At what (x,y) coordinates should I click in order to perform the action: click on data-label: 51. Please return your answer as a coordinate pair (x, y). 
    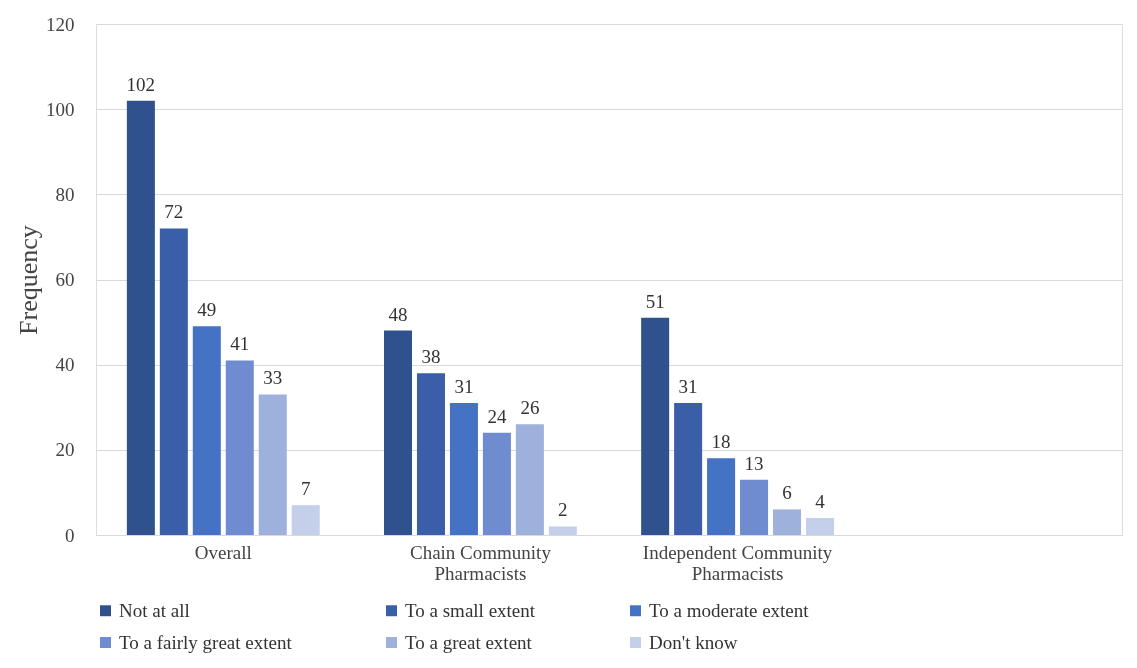
    Looking at the image, I should click on (655, 301).